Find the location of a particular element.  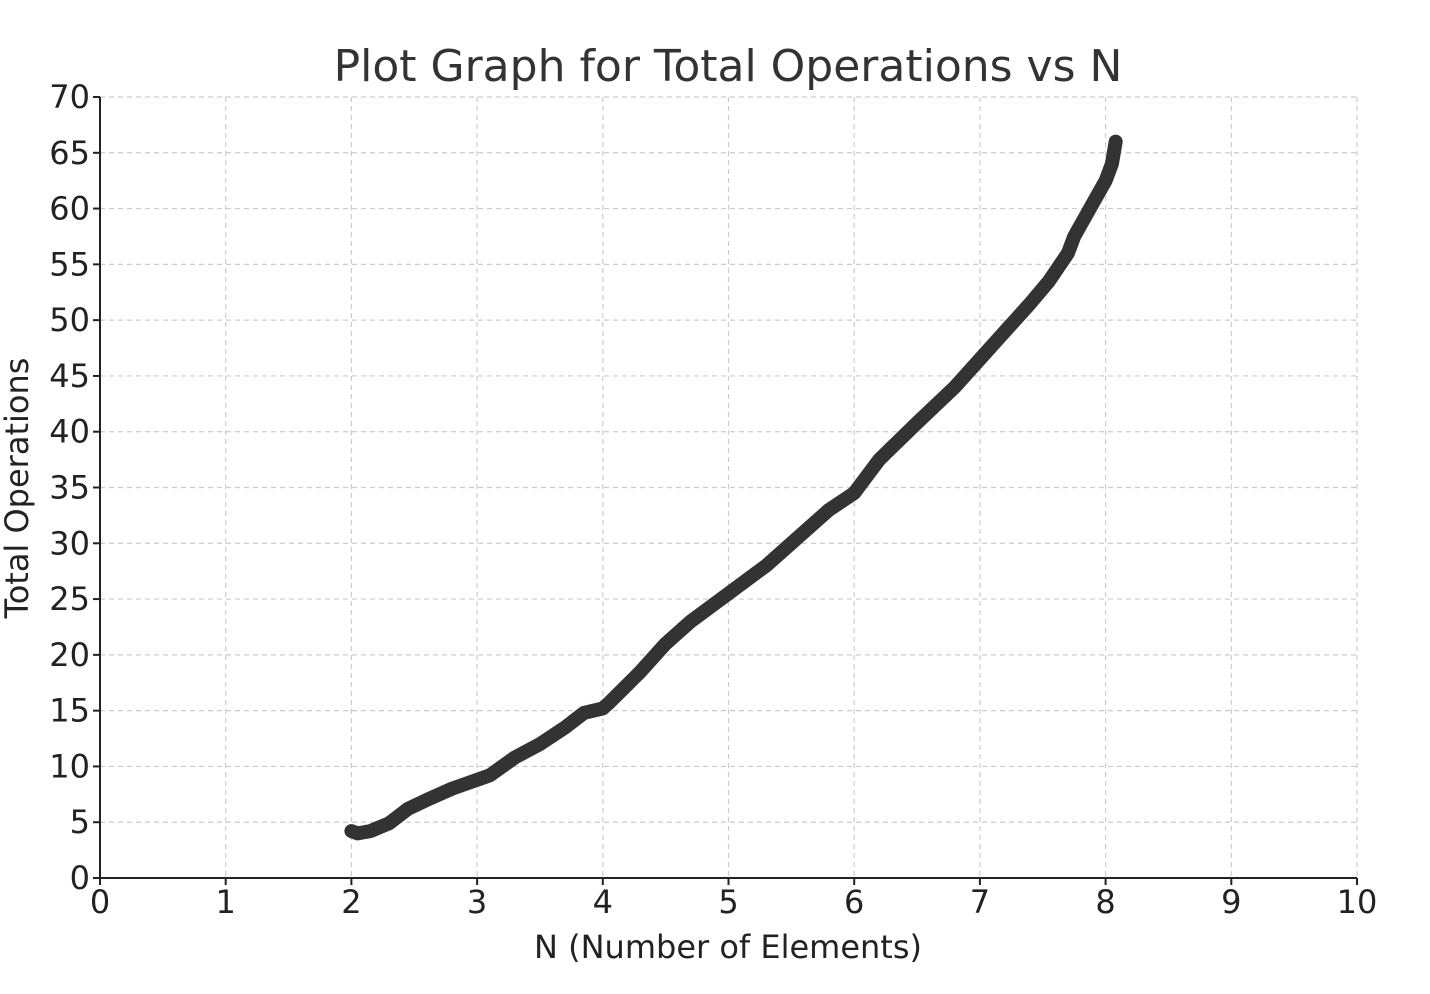

y-tick-label: 65 is located at coordinates (69, 153).